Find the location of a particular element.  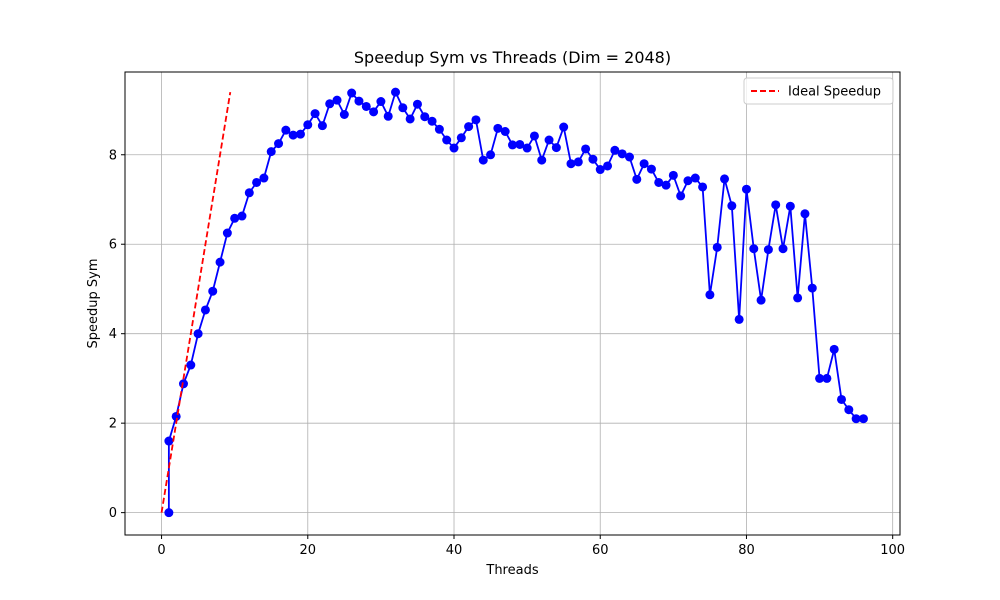

legend-ideal-label: Ideal Speedup is located at coordinates (834, 92).